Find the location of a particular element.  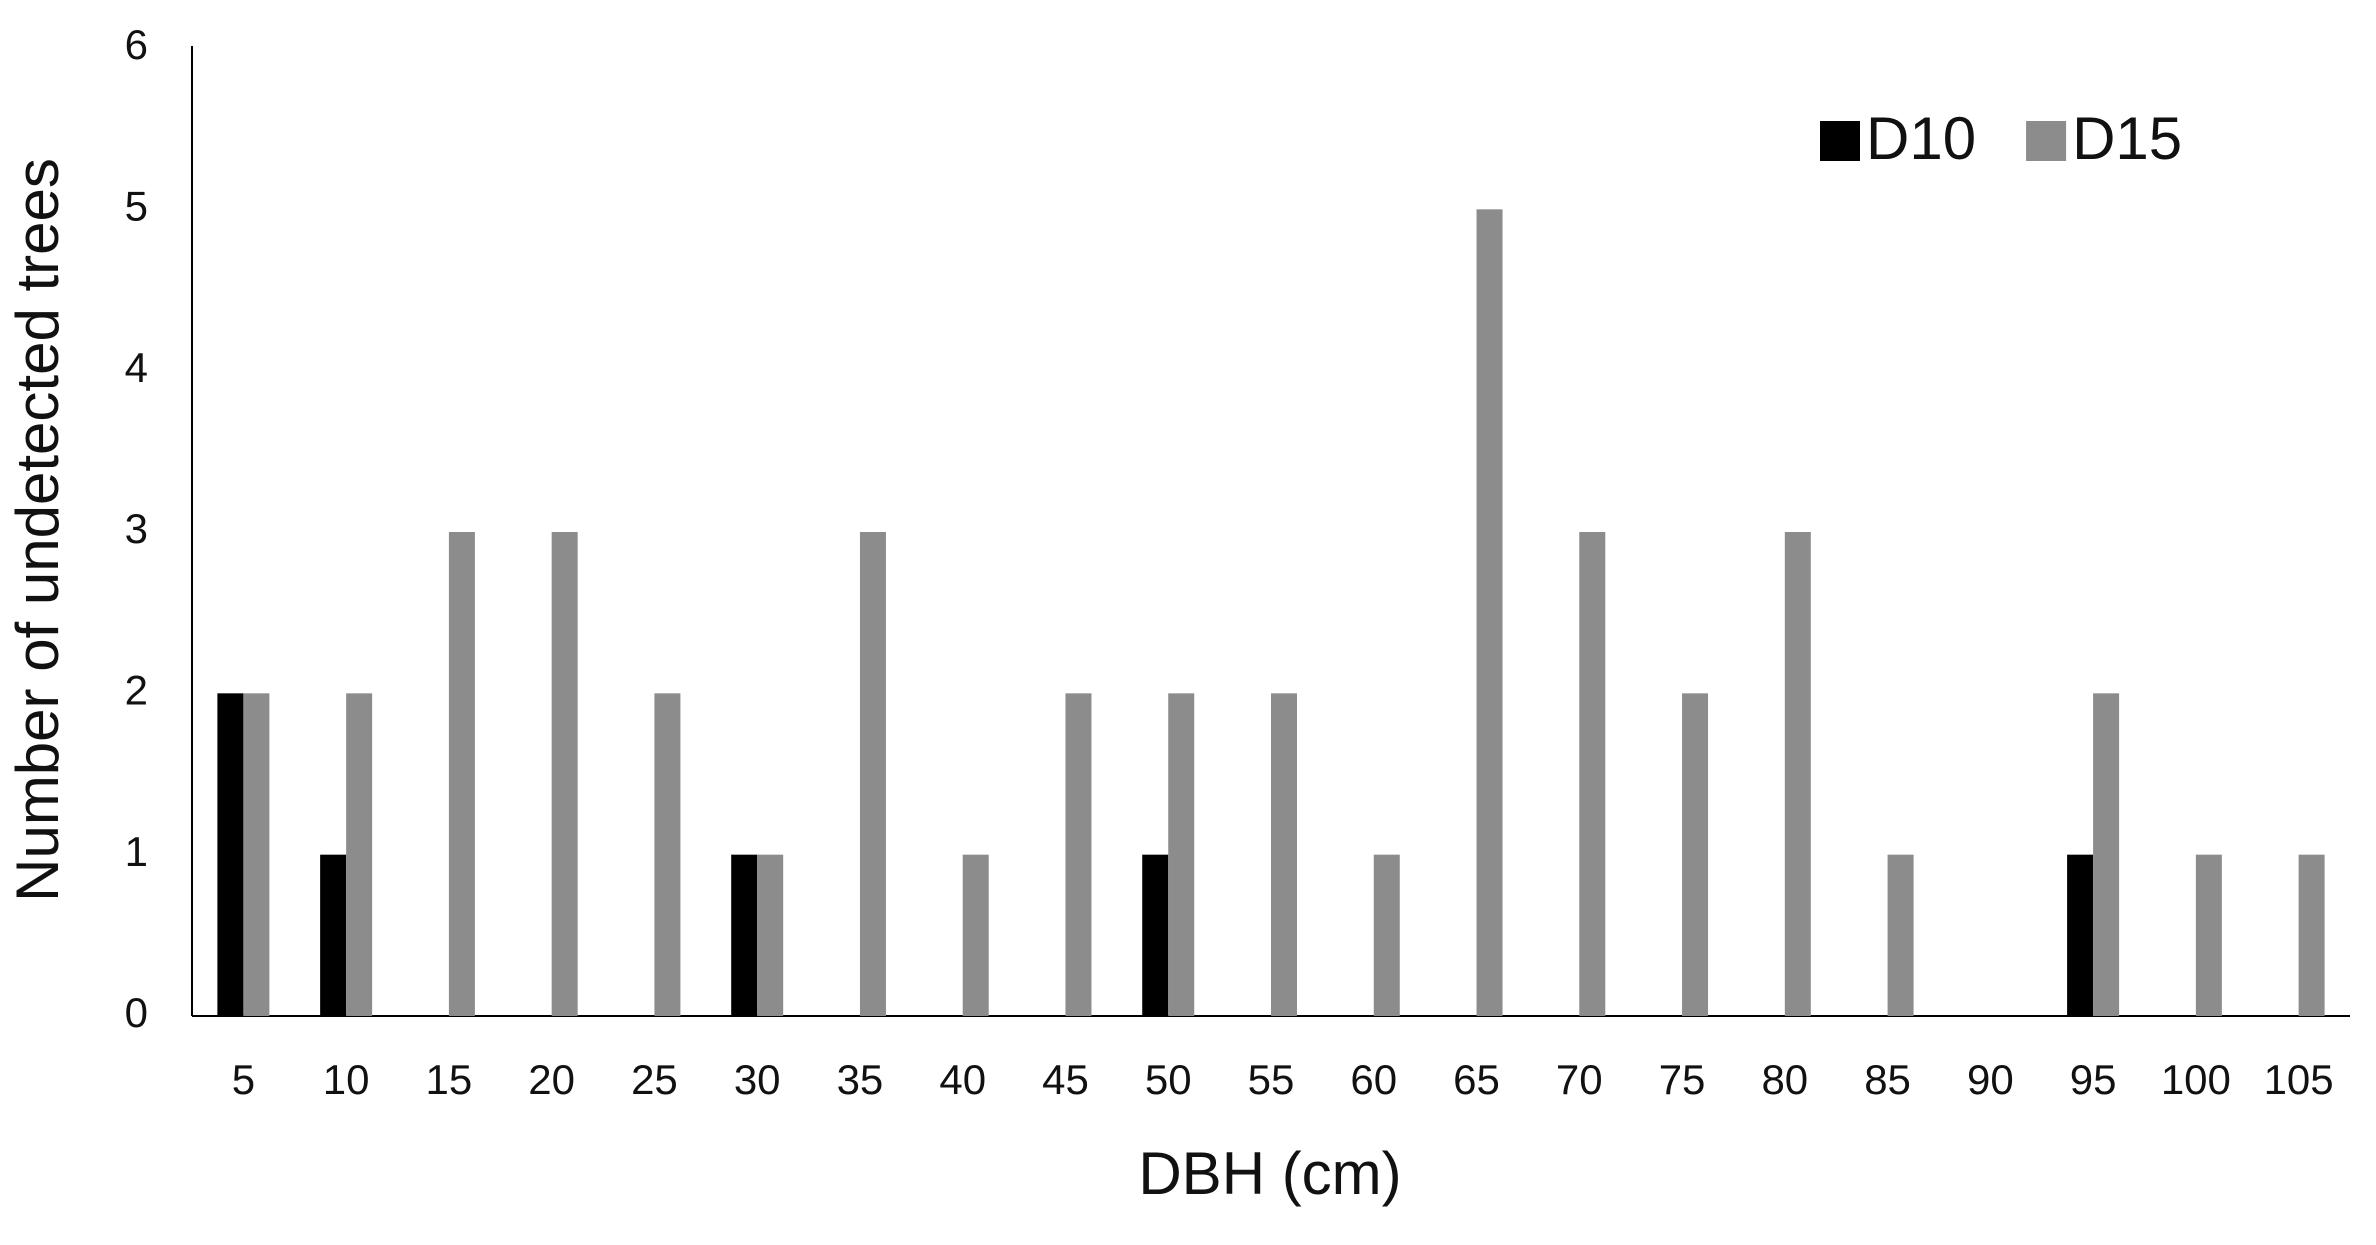

x-tick-label: 15 is located at coordinates (449, 1079).